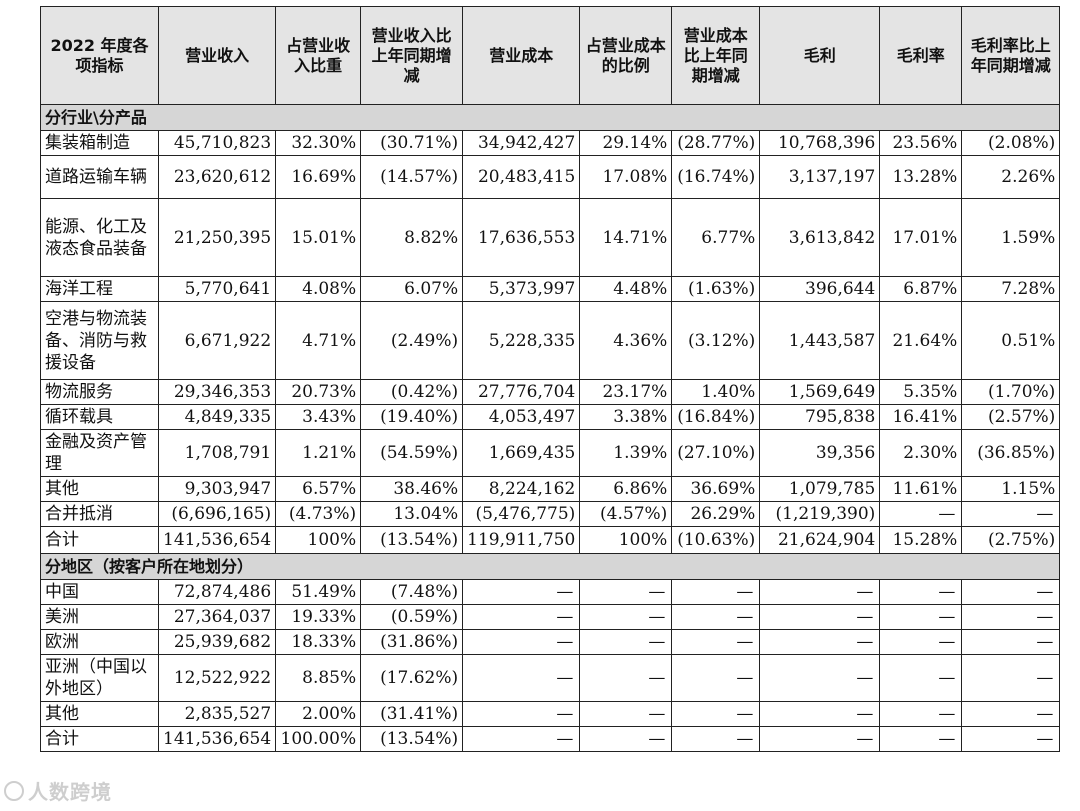 The image size is (1080, 811). Describe the element at coordinates (521, 237) in the screenshot. I see `table-cell: 17,636,553` at that location.